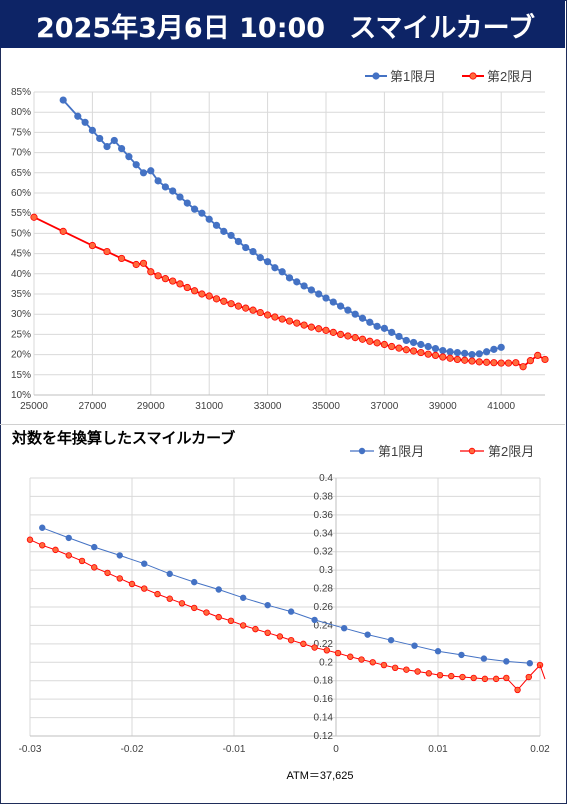 The height and width of the screenshot is (804, 567). I want to click on y-tick-label: 0.18, so click(324, 681).